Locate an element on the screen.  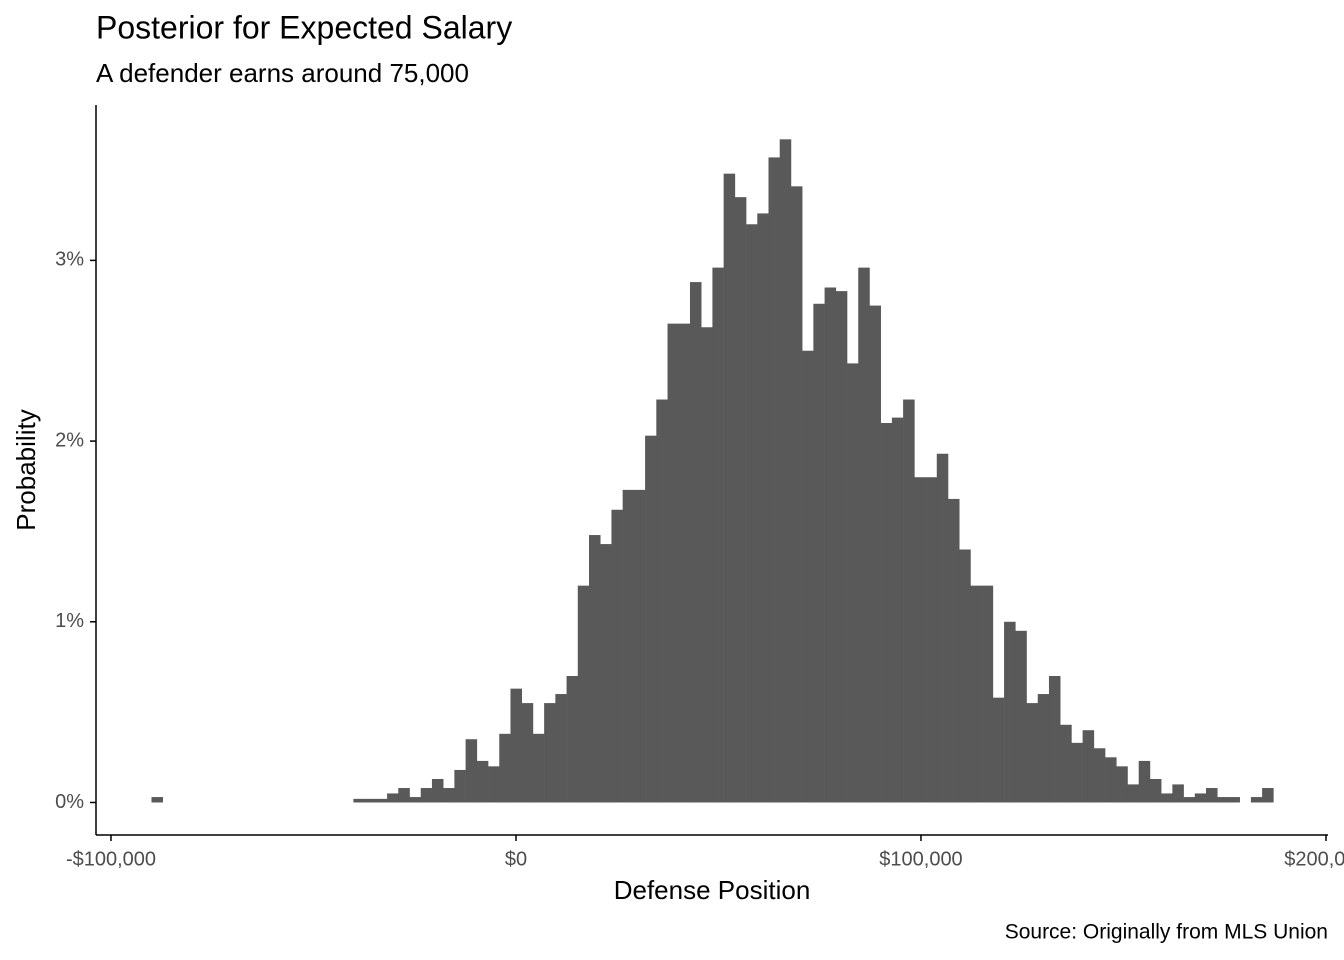
x-axis-title: Defense Position is located at coordinates (712, 890).